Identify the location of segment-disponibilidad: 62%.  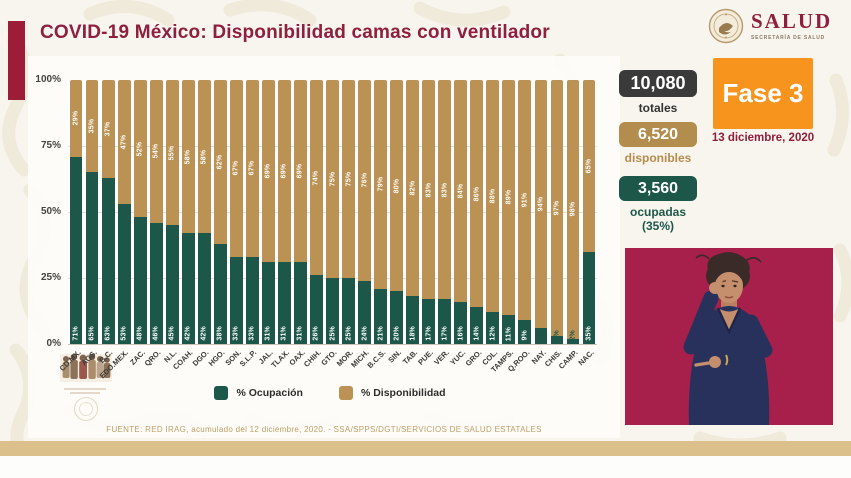
(220, 162).